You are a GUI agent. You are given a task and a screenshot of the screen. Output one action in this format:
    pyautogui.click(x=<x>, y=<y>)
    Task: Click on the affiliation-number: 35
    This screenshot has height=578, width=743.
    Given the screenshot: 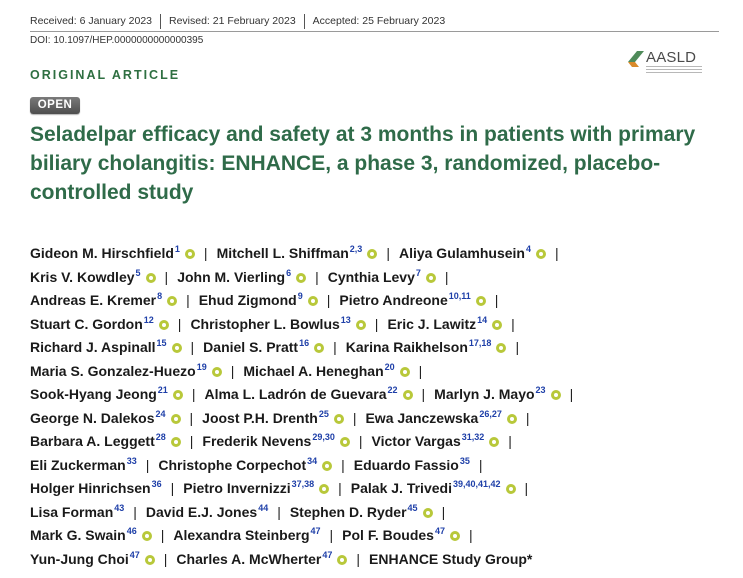 What is the action you would take?
    pyautogui.click(x=464, y=460)
    